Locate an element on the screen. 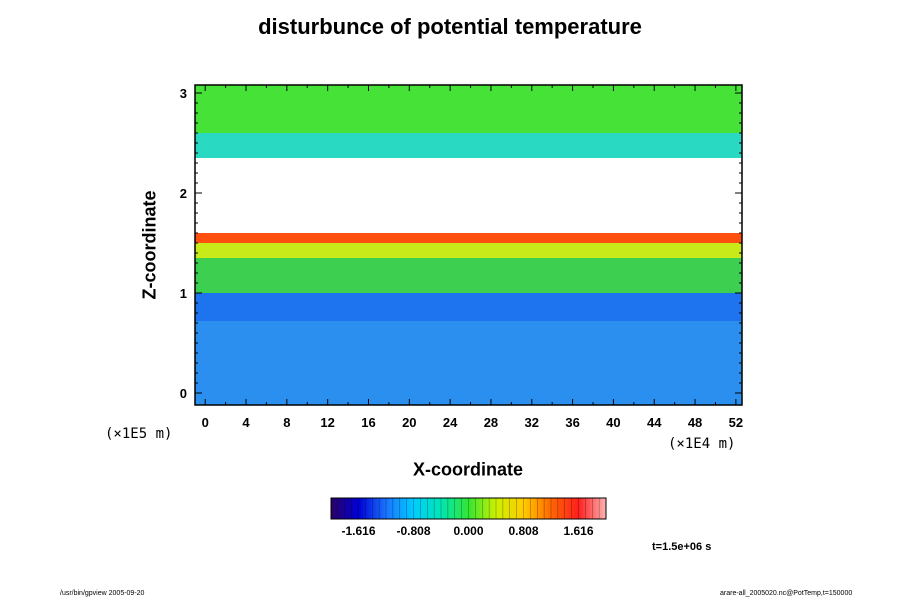 This screenshot has height=600, width=900. x-tick-label: 20 is located at coordinates (409, 422).